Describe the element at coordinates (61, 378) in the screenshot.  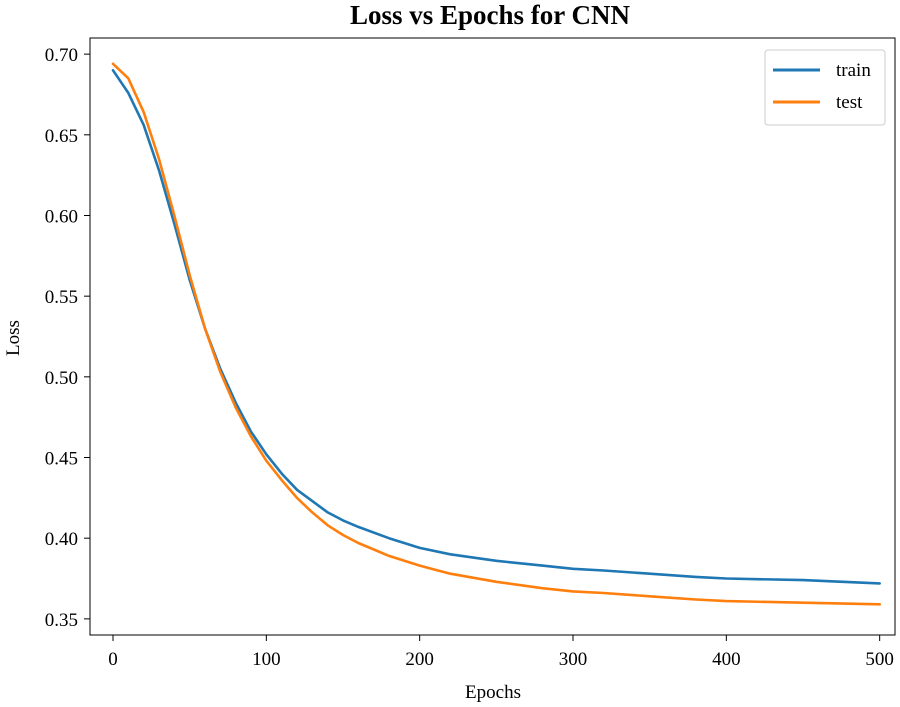
I see `y-tick-label: 0.50` at that location.